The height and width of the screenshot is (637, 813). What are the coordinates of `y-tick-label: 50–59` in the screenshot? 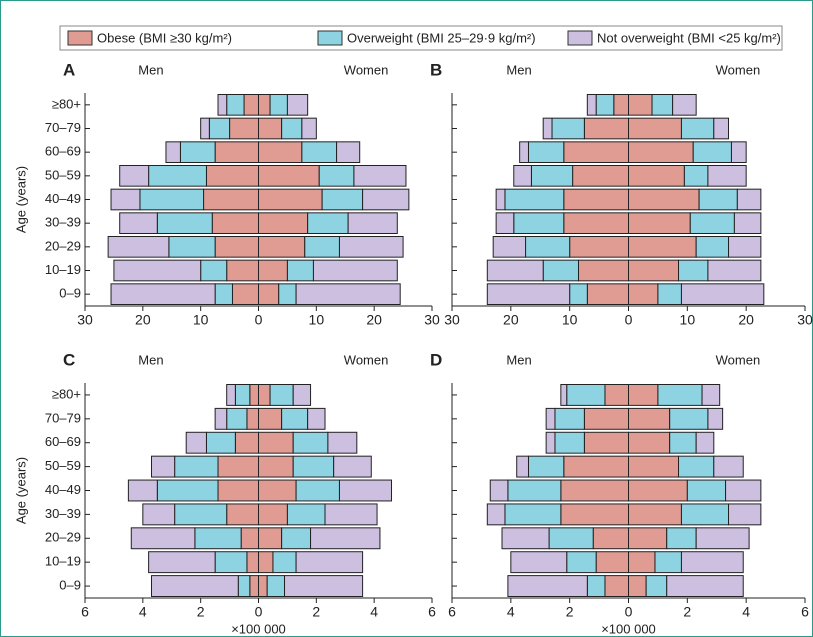 It's located at (63, 465).